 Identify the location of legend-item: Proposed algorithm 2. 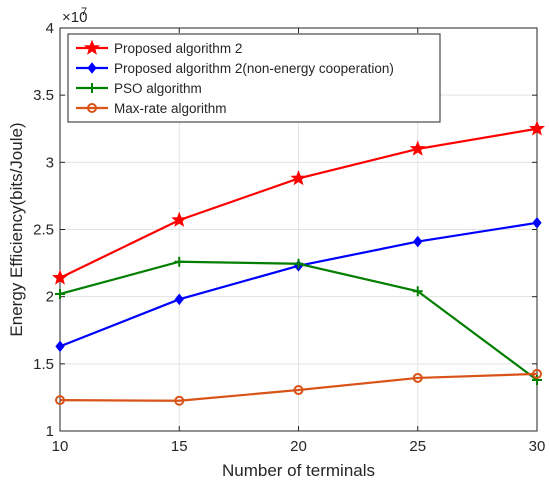
(159, 47).